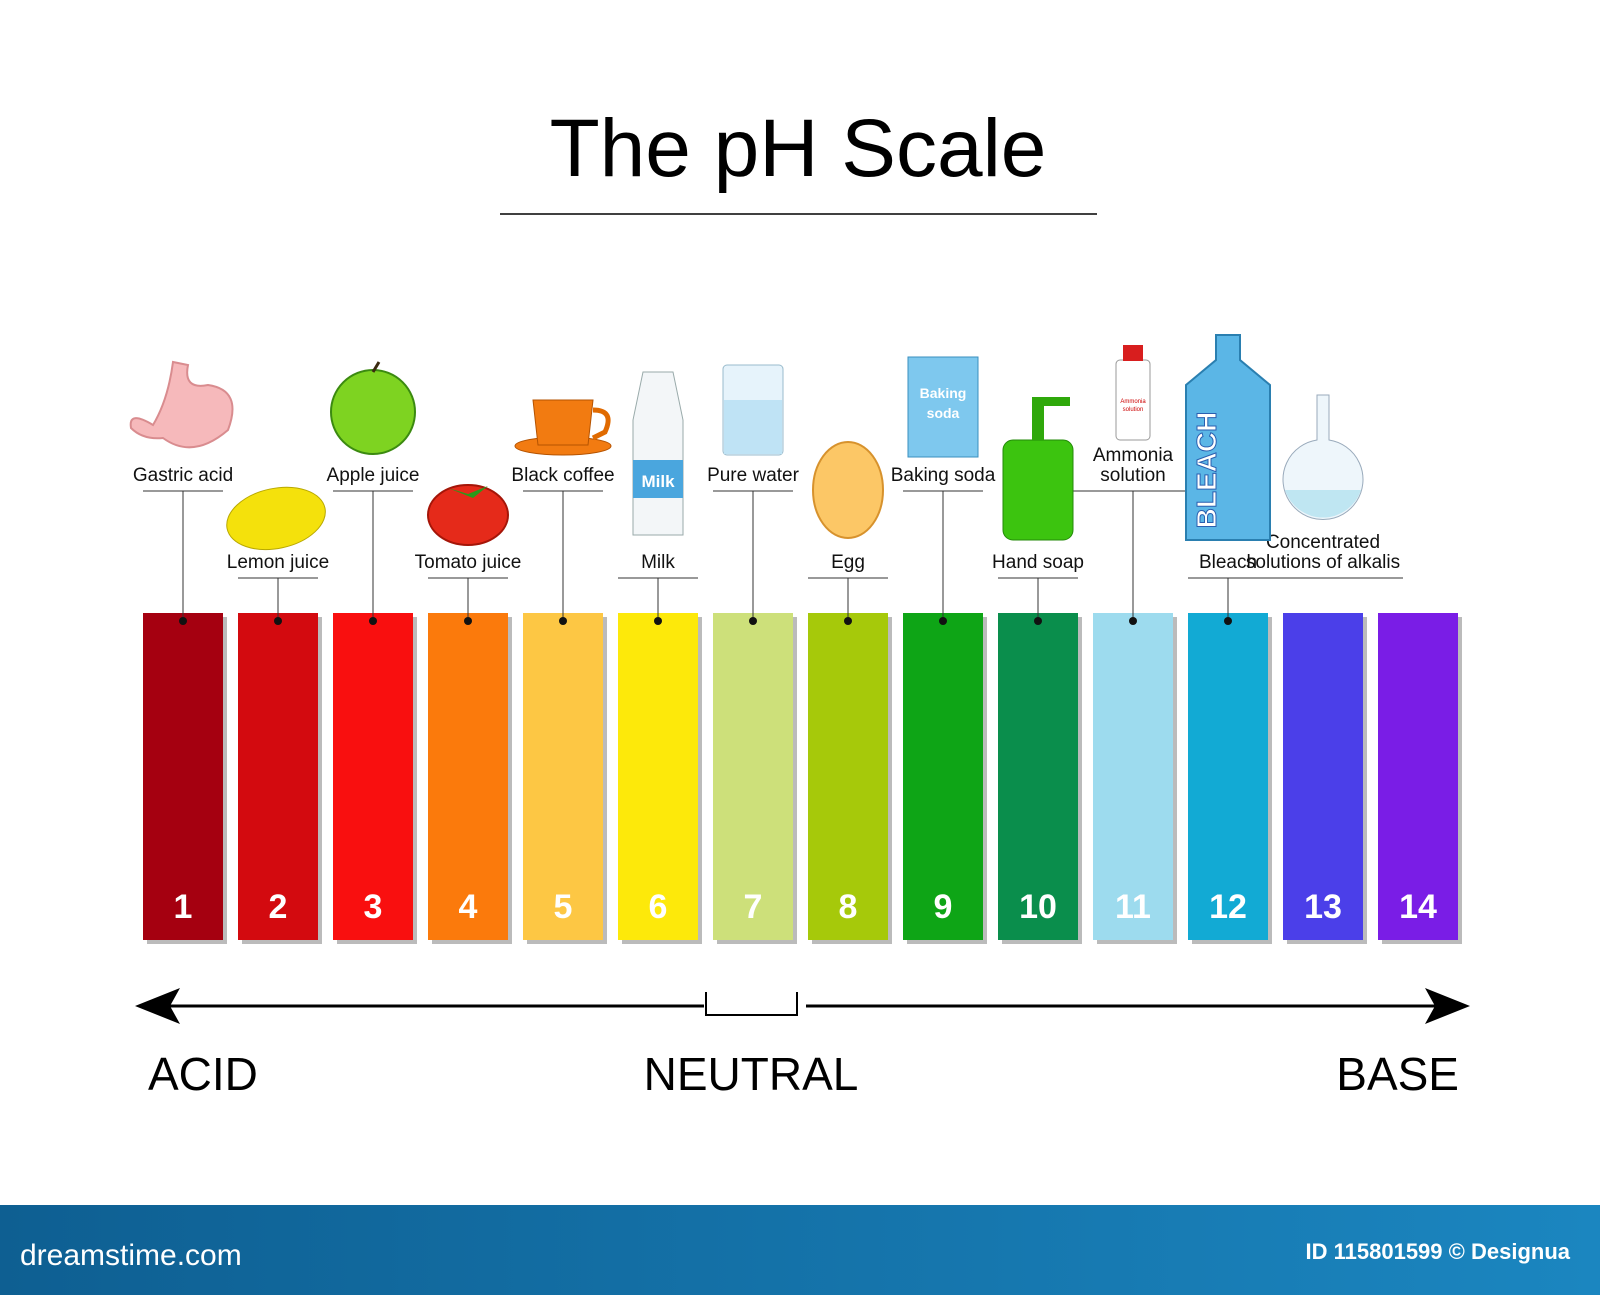  Describe the element at coordinates (848, 562) in the screenshot. I see `substance-label: Egg` at that location.